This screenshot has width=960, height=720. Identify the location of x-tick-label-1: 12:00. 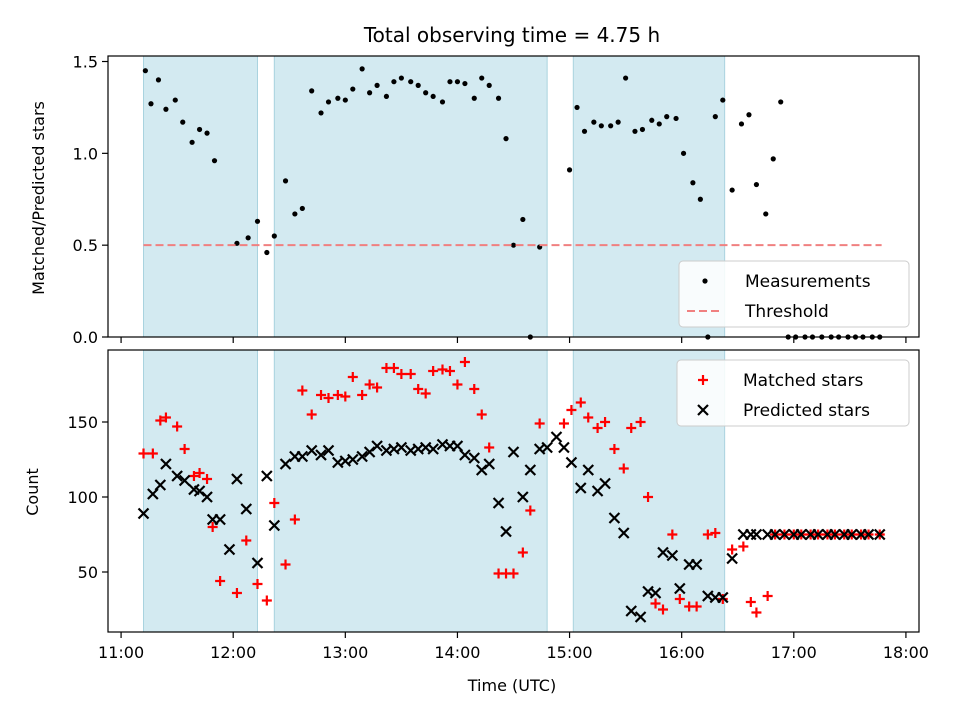
(233, 652).